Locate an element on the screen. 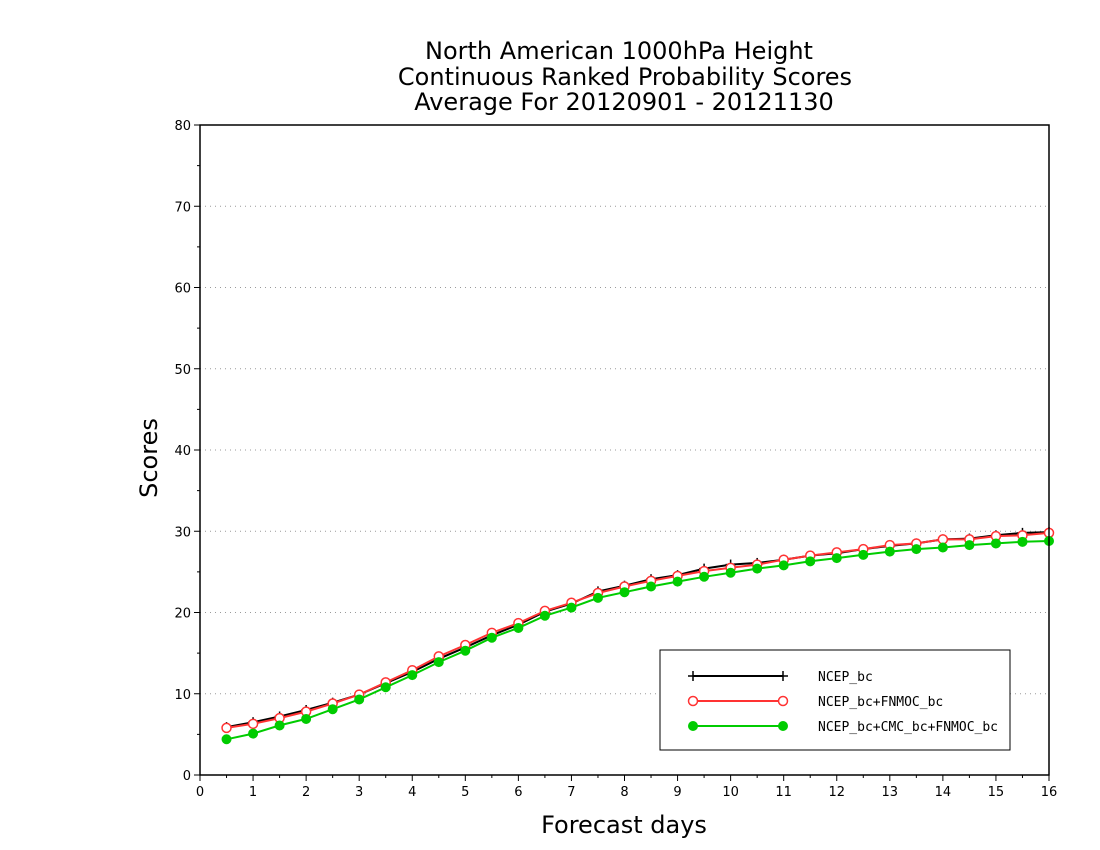 This screenshot has width=1100, height=850. x-tick-label: 6 is located at coordinates (518, 792).